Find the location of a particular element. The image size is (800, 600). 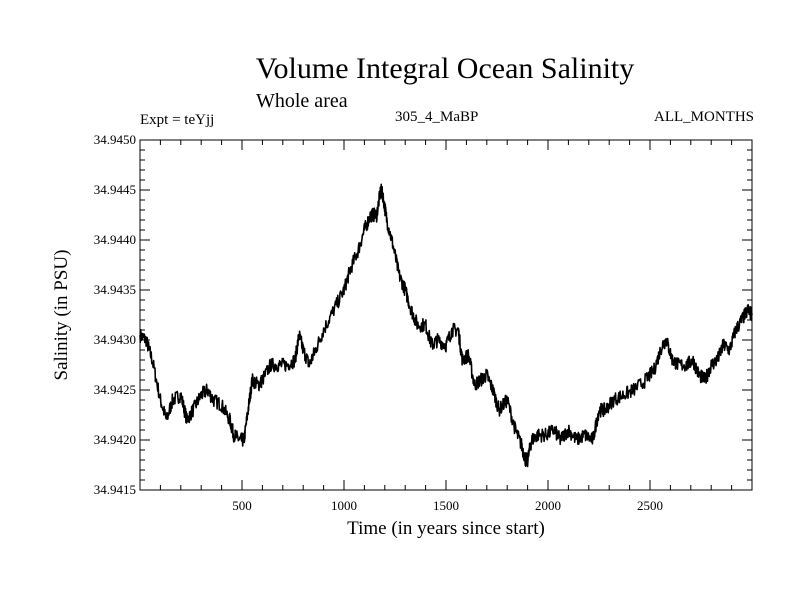

x-tick-label: 1500 is located at coordinates (446, 505).